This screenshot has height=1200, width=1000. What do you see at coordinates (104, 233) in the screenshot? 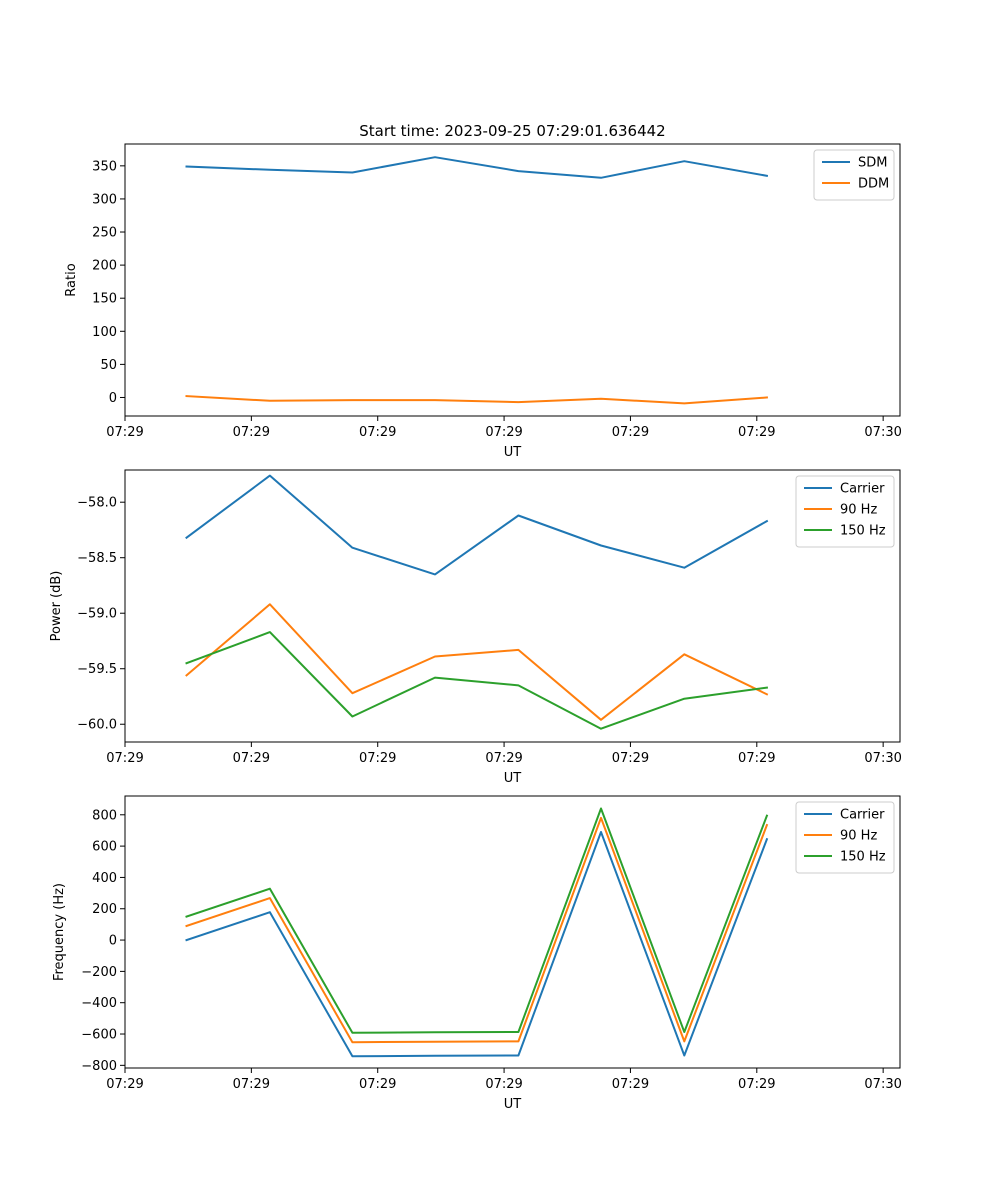
I see `y-tick-label: 250` at bounding box center [104, 233].